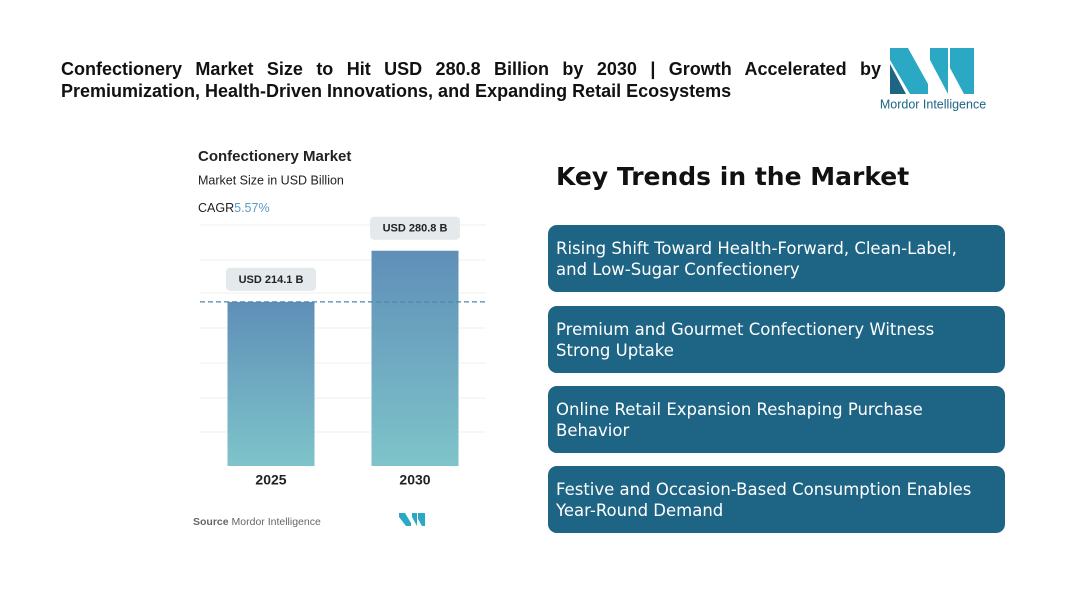 The width and height of the screenshot is (1080, 607). I want to click on x-tick-label: 2025, so click(270, 480).